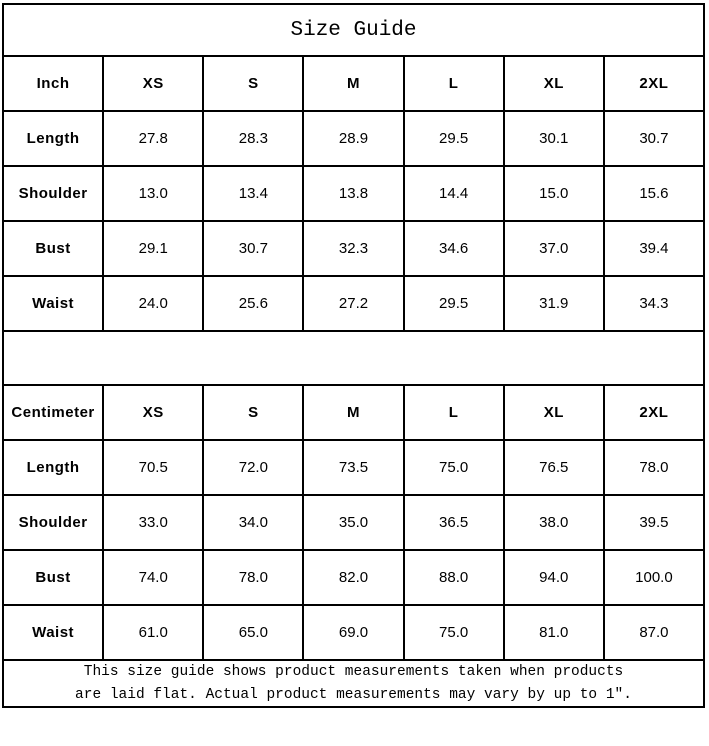  What do you see at coordinates (654, 193) in the screenshot?
I see `measurement-value: 15.6` at bounding box center [654, 193].